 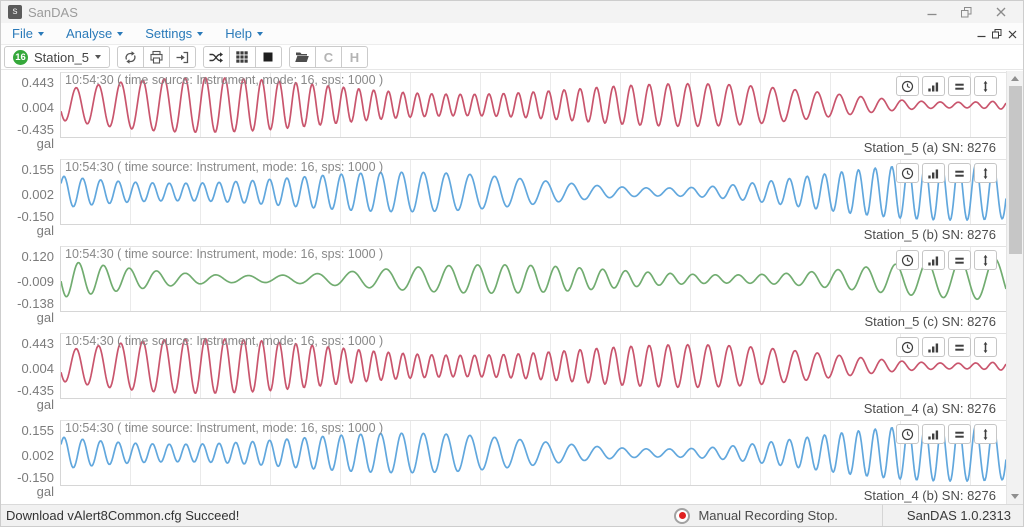 I want to click on stop-icon, so click(x=268, y=57).